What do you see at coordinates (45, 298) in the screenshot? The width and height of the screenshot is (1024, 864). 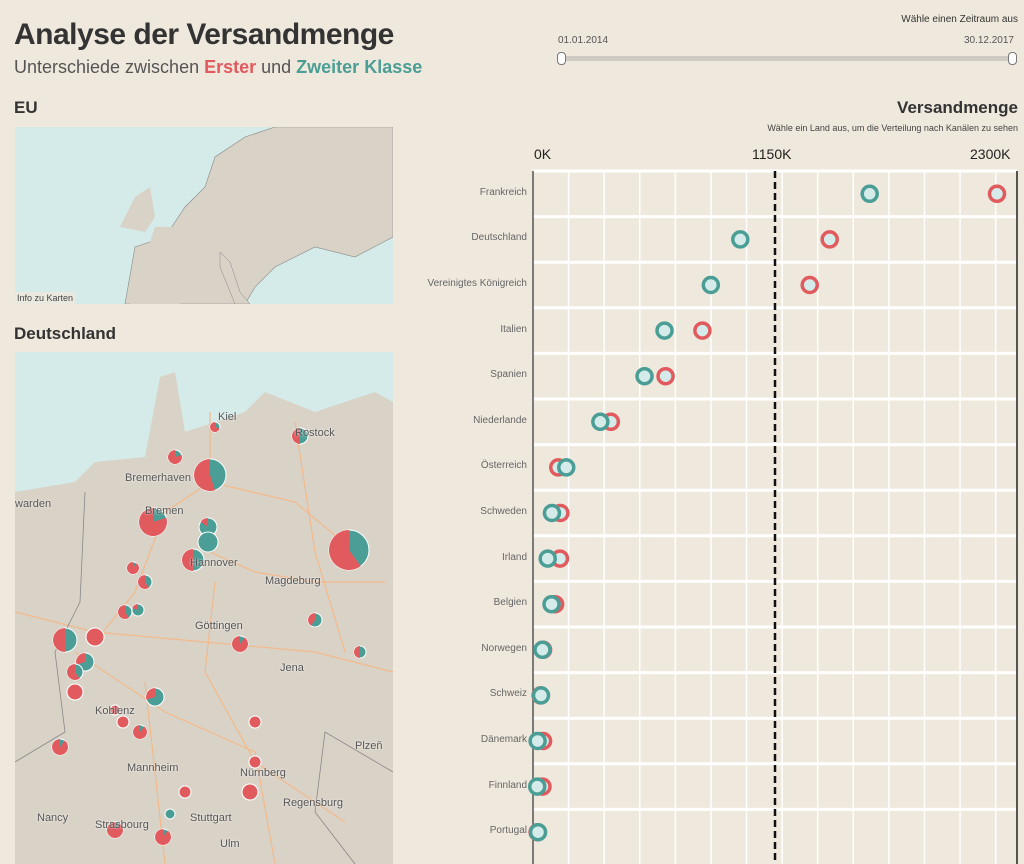 I see `map-info-link: Info zu Karten` at bounding box center [45, 298].